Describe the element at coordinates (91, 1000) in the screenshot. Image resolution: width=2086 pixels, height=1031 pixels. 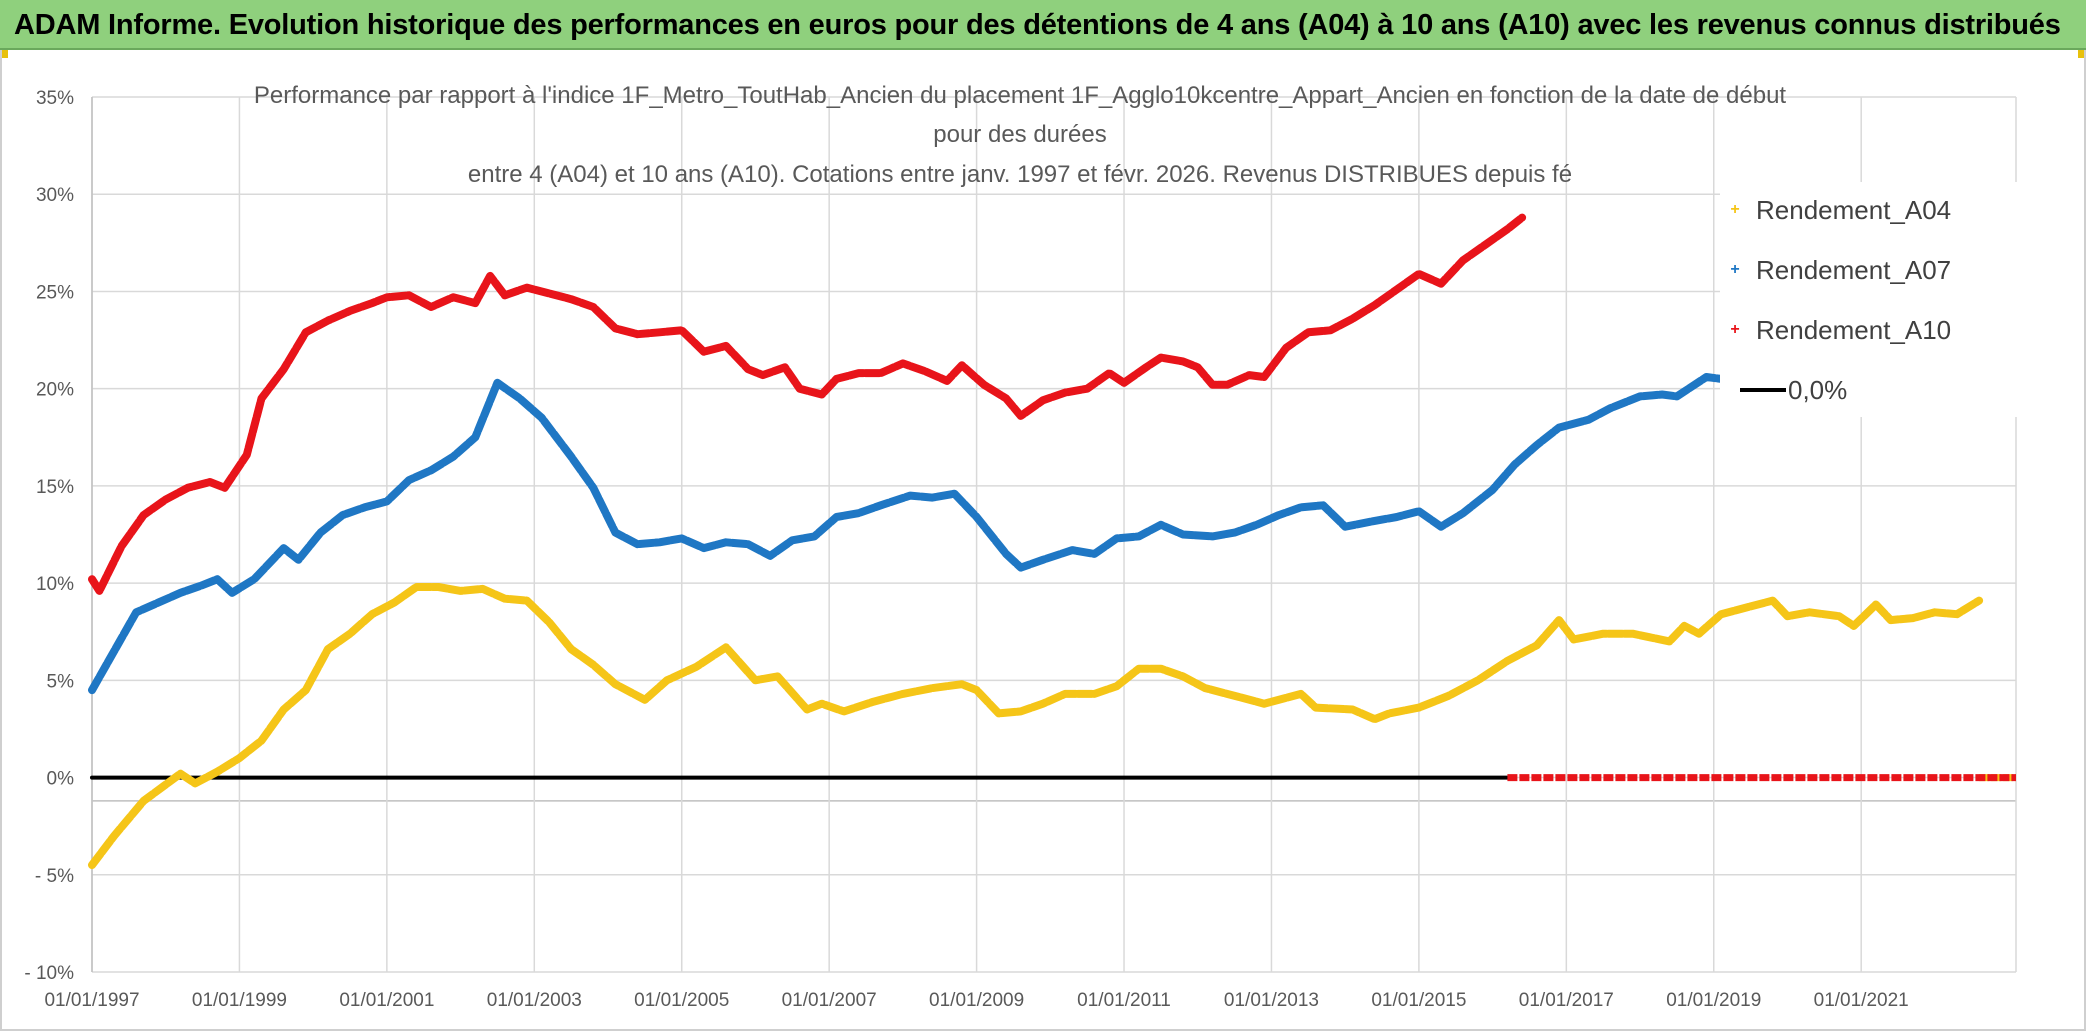
I see `x-tick-label: 01/01/1997` at that location.